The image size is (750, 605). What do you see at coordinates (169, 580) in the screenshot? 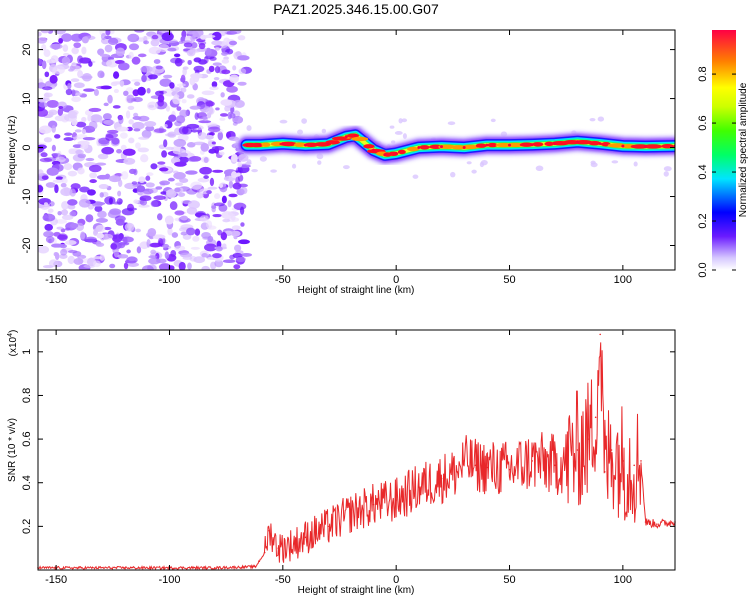
I see `x-tick-label: -100` at bounding box center [169, 580].